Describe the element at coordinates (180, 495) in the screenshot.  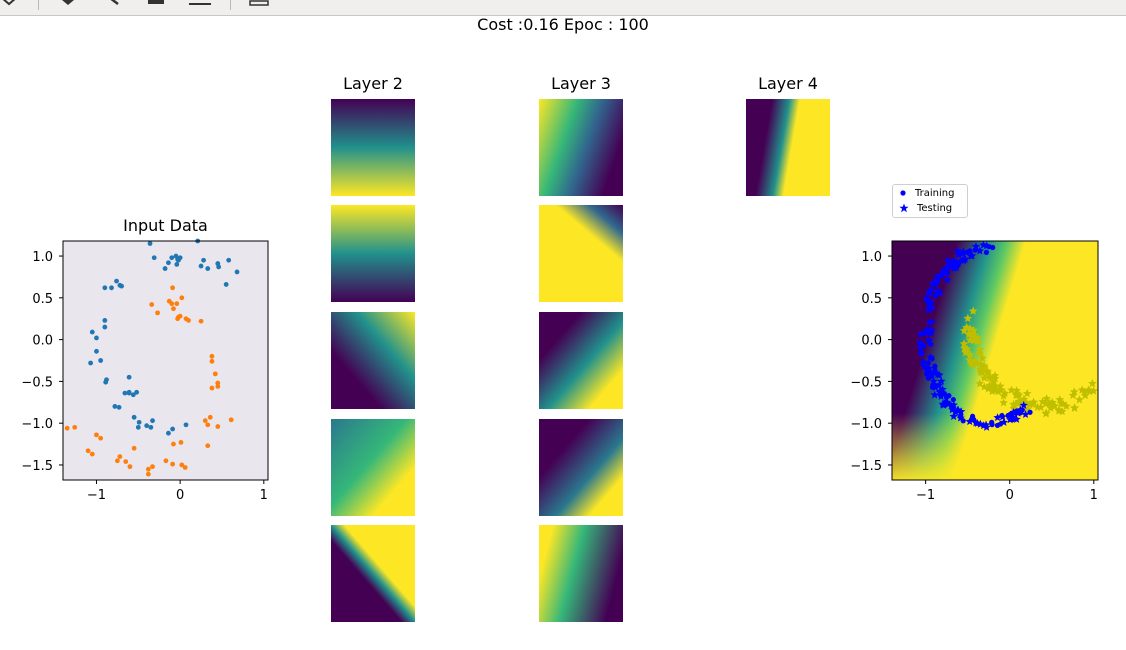
I see `x-tick-label: 0` at that location.